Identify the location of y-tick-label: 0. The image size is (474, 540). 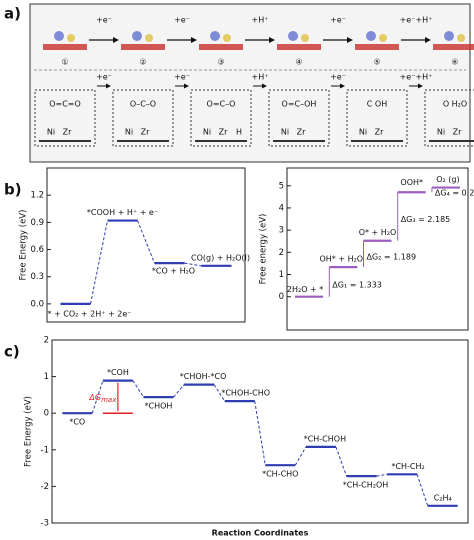
(281, 297).